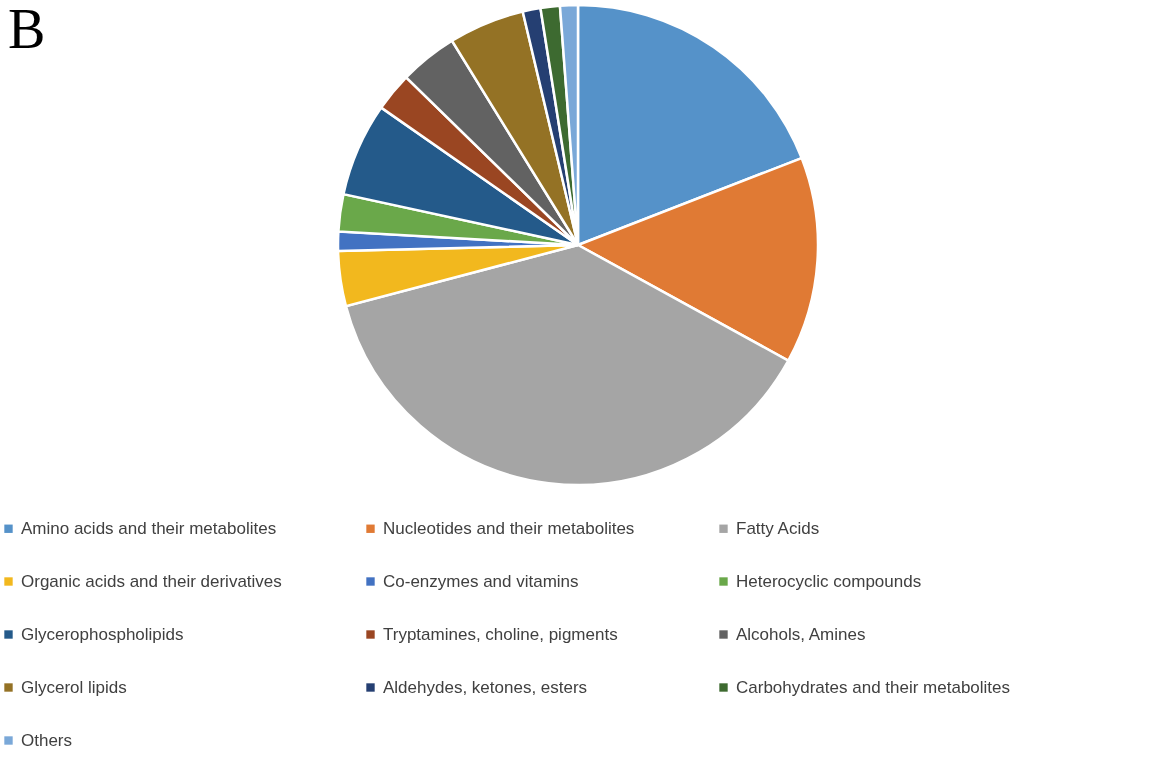 The height and width of the screenshot is (758, 1156). I want to click on legend-label: Carbohydrates and their metabolites, so click(873, 687).